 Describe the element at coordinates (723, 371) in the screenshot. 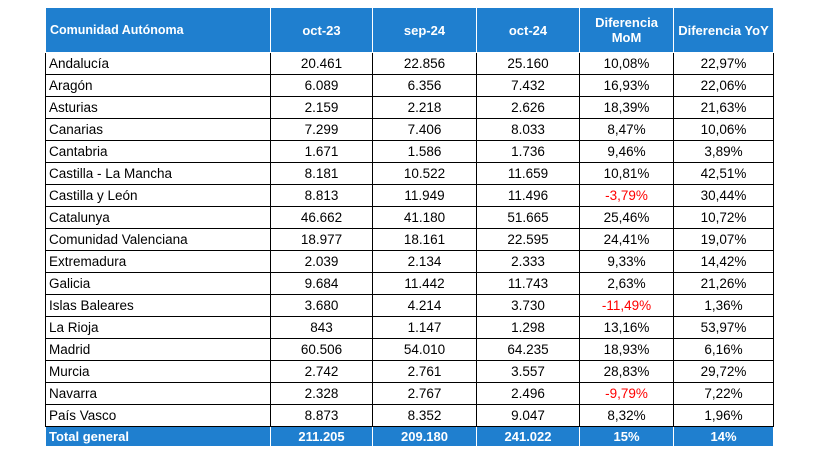

I see `diff-yoy-cell: 29,72%` at that location.